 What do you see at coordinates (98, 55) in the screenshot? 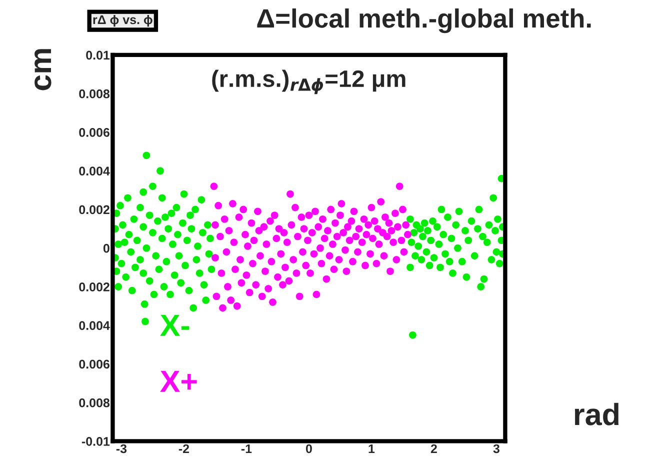
I see `y-tick-label: 0.01` at bounding box center [98, 55].